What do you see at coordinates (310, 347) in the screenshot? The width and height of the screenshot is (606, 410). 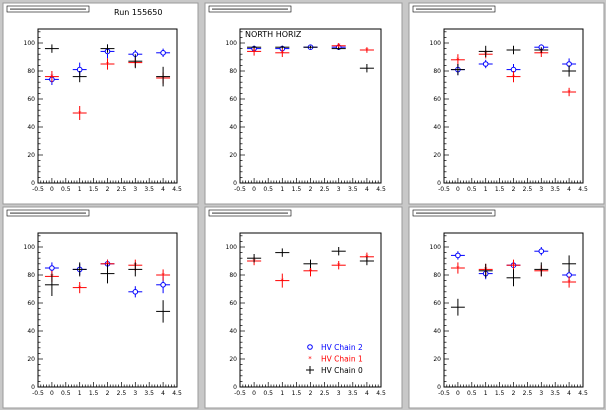 I see `legend-marker` at bounding box center [310, 347].